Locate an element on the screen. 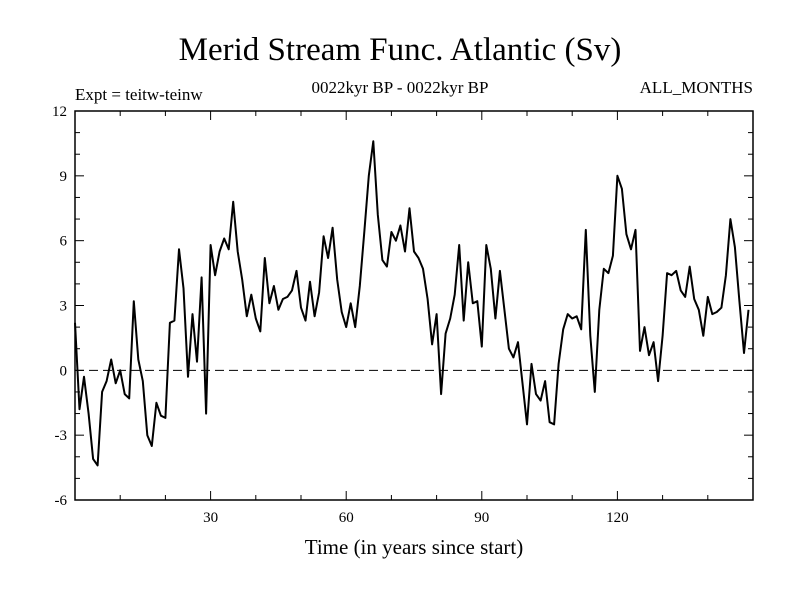 The image size is (800, 600). x-tick-label: 30 is located at coordinates (210, 518).